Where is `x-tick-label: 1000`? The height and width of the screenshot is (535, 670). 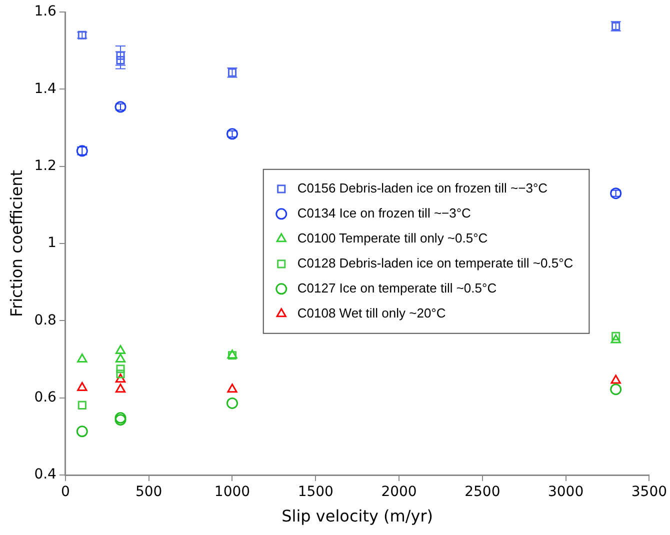 x-tick-label: 1000 is located at coordinates (232, 492).